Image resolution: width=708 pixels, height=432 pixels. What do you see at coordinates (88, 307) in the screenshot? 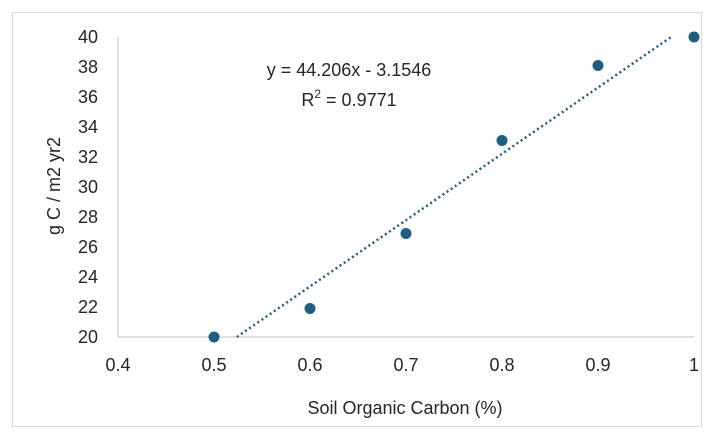
I see `y-tick-label: 22` at bounding box center [88, 307].